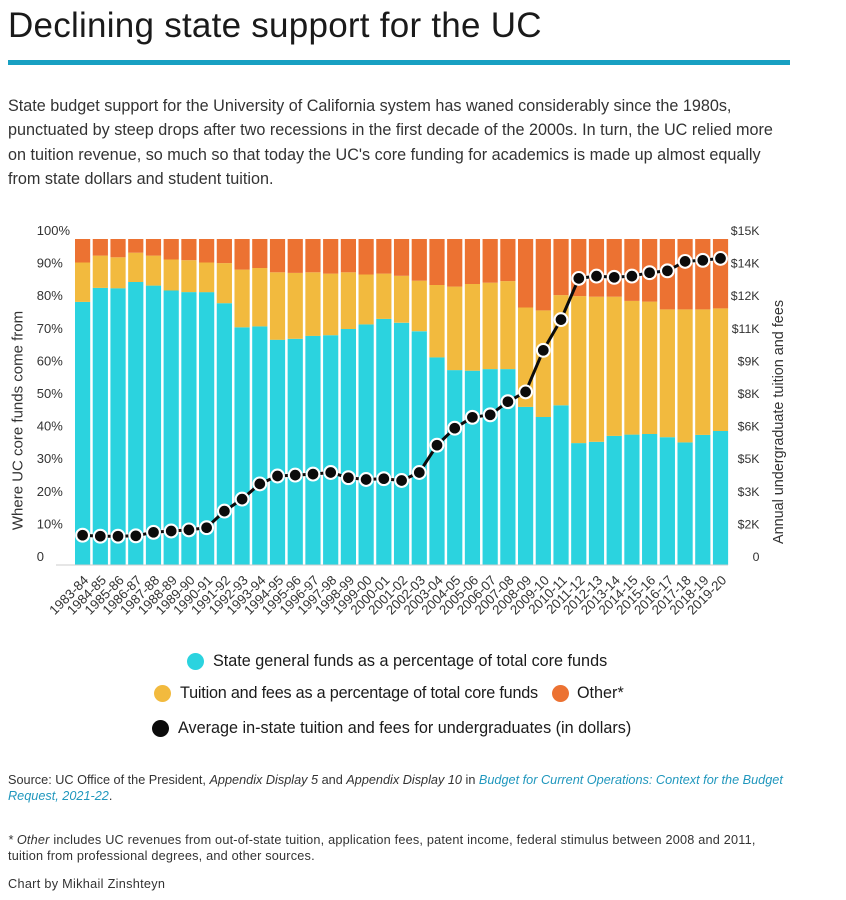 The height and width of the screenshot is (900, 846). Describe the element at coordinates (50, 393) in the screenshot. I see `svg-text: 50%` at that location.